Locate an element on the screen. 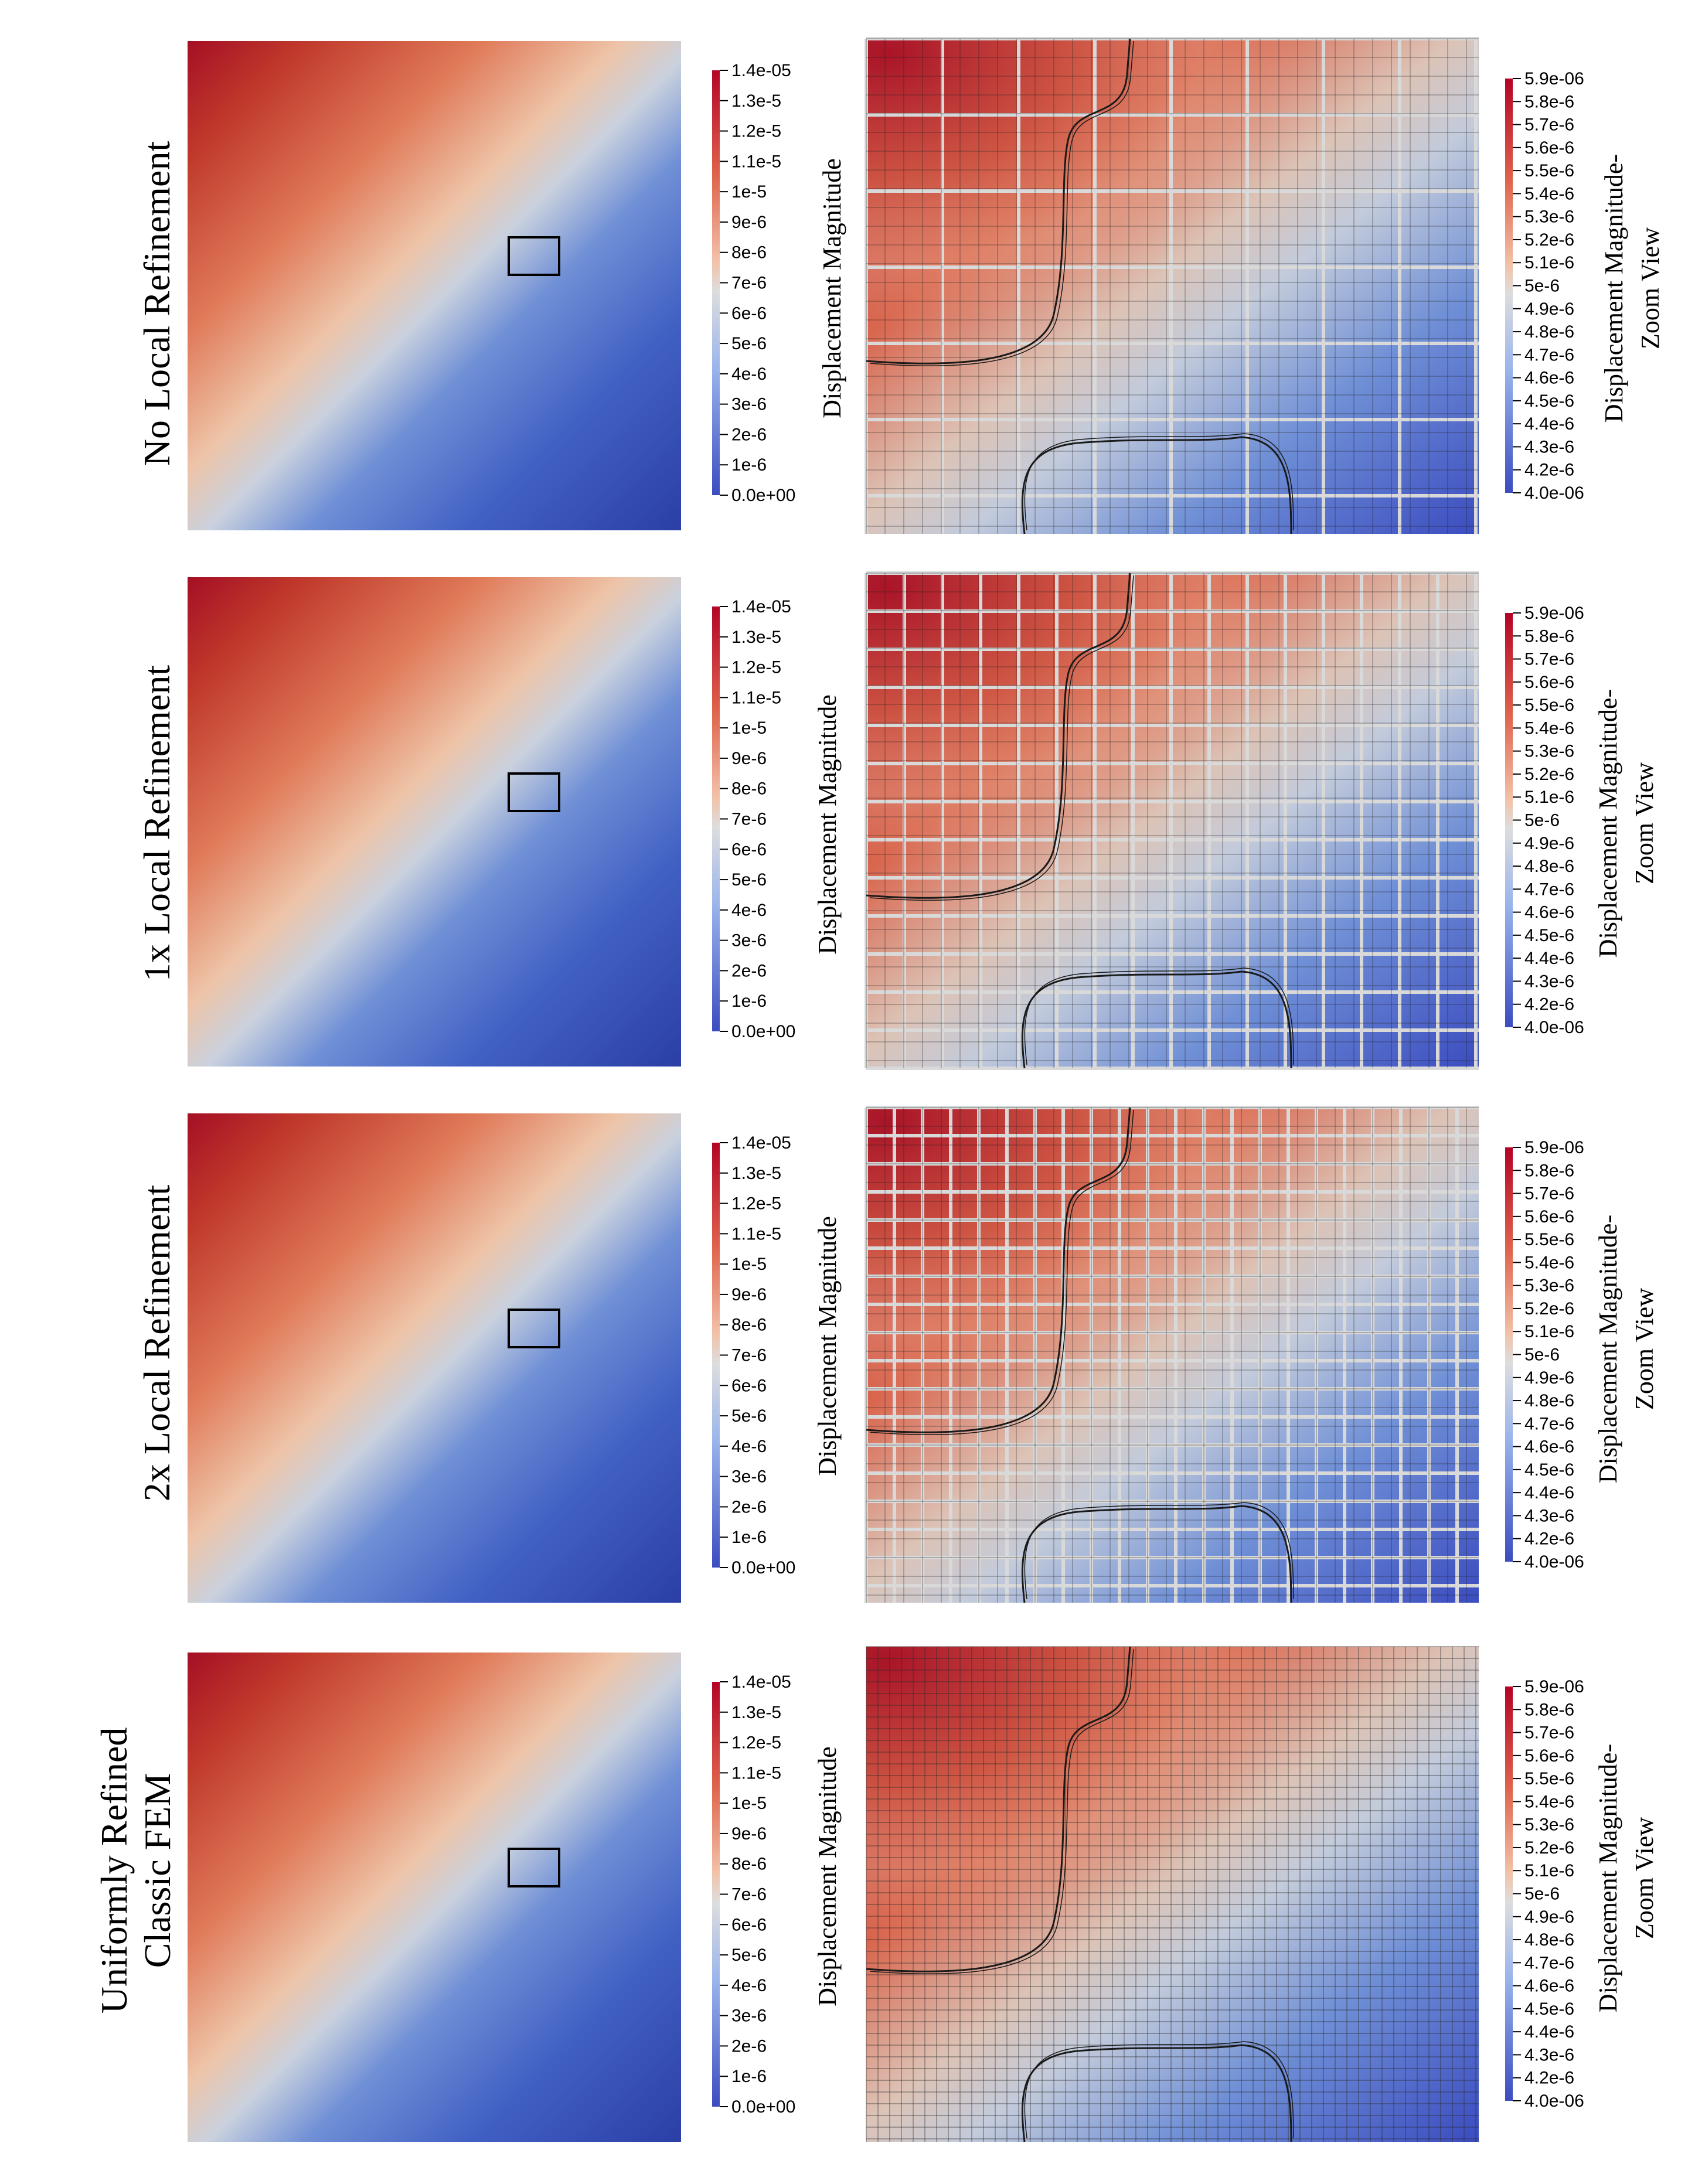  zoom-colorbar-tick-label: 5.3e-6 is located at coordinates (1549, 1825).